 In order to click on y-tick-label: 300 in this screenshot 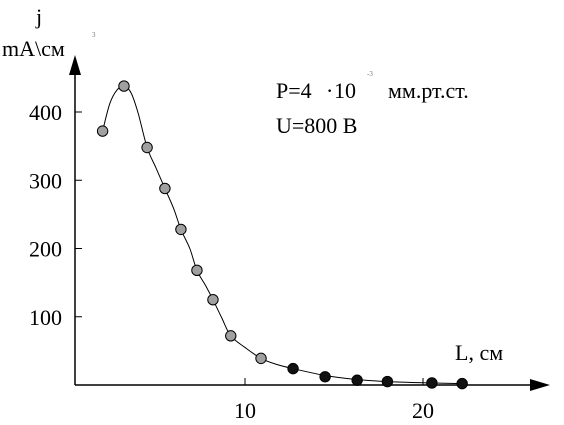, I will do `click(45, 180)`.